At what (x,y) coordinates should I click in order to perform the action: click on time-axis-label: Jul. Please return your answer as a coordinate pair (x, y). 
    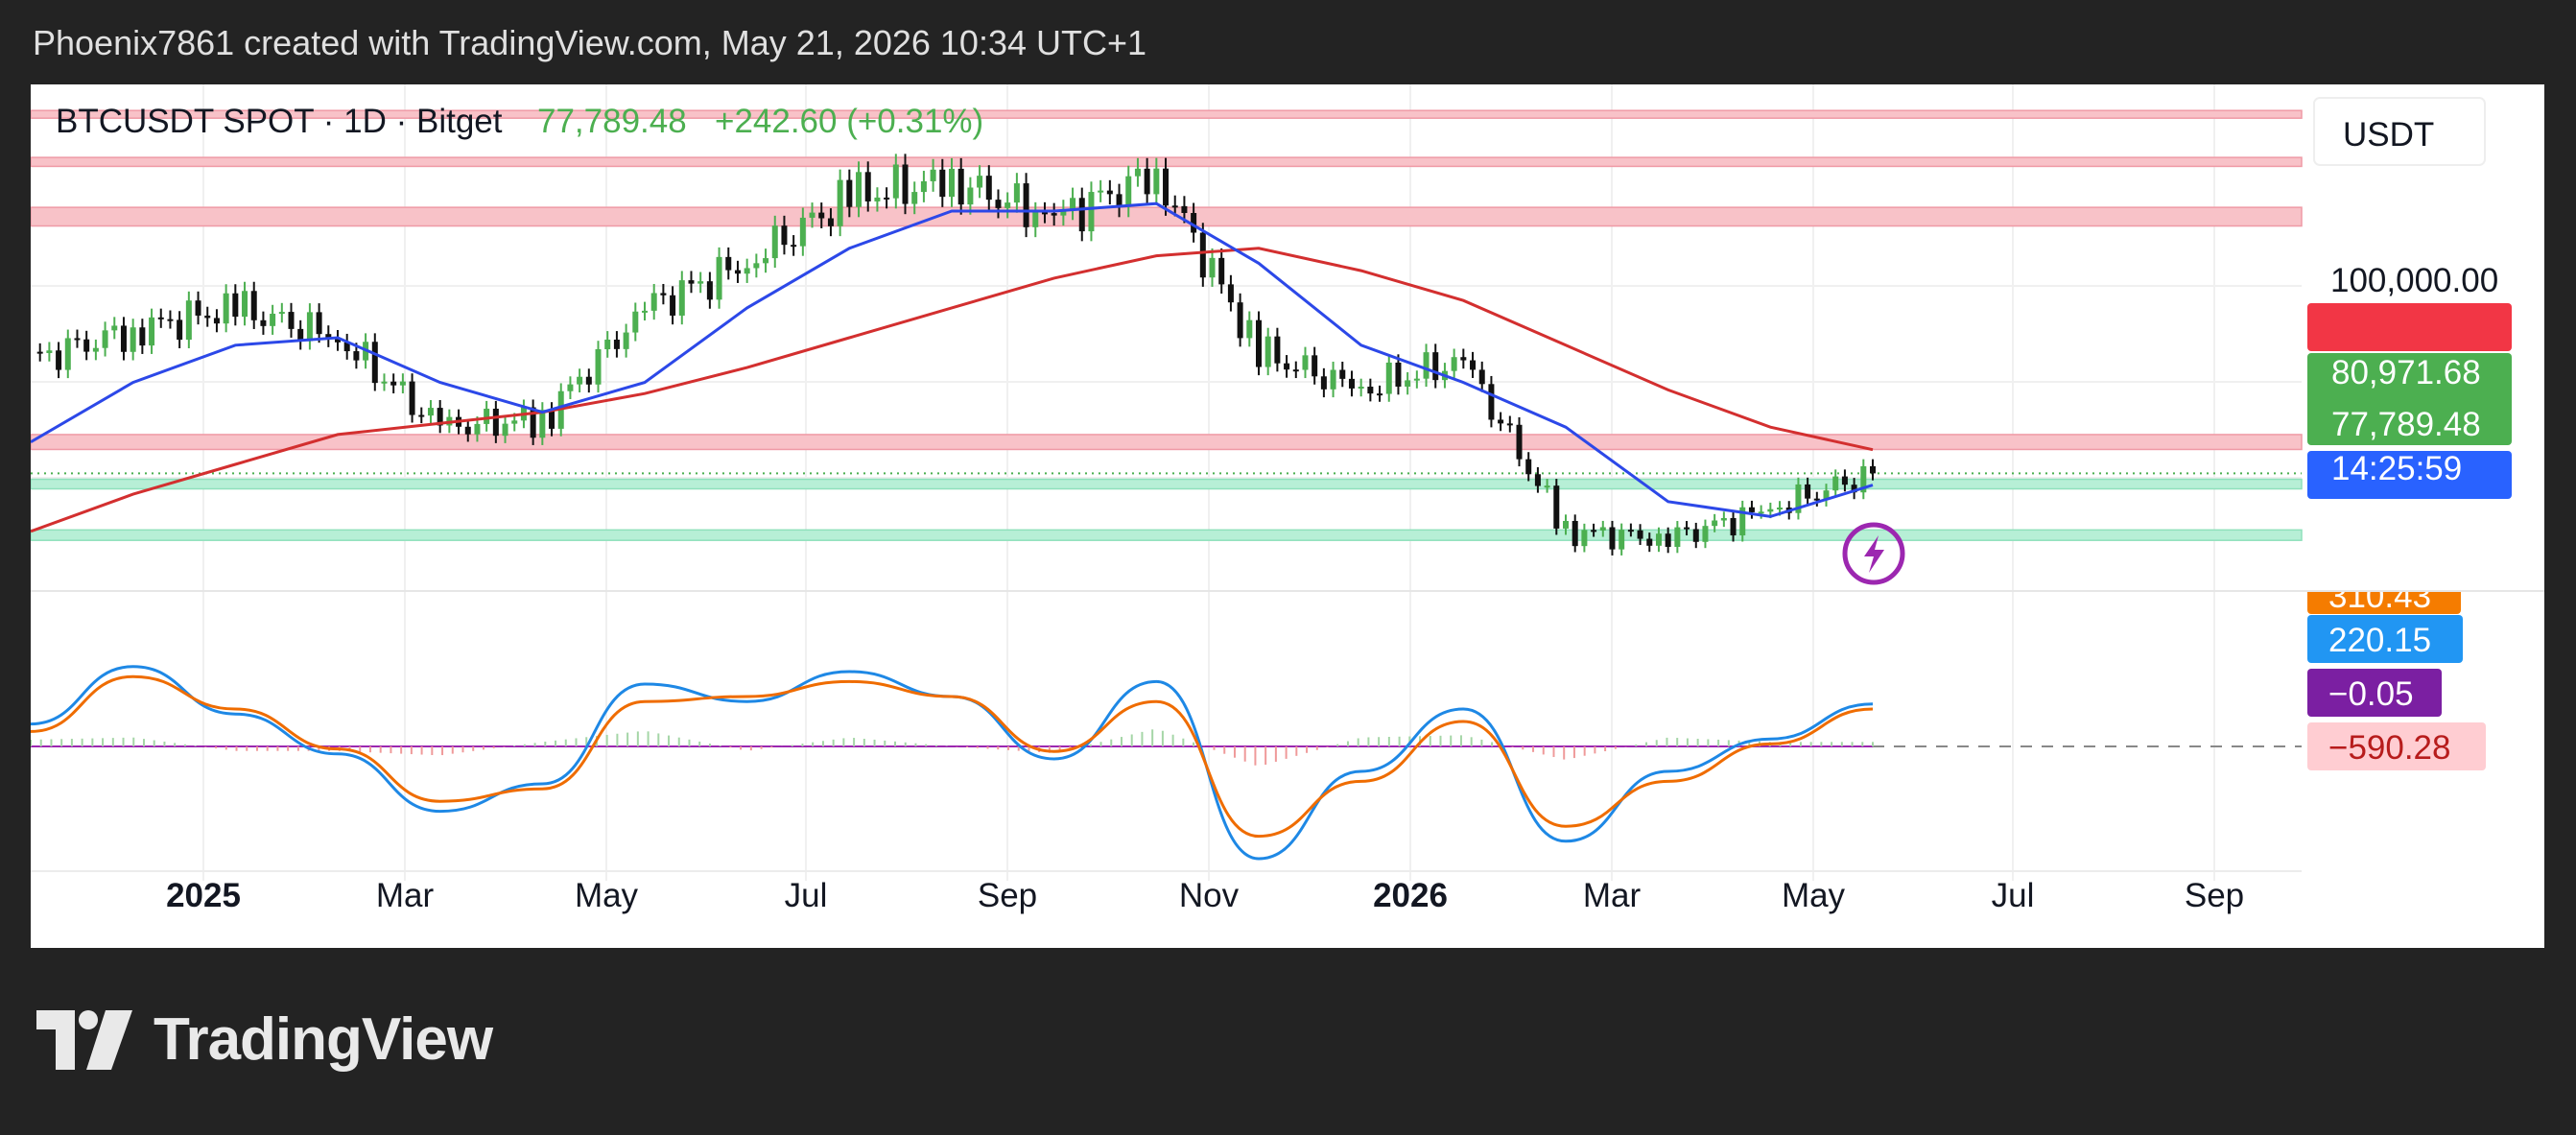
    Looking at the image, I should click on (2013, 895).